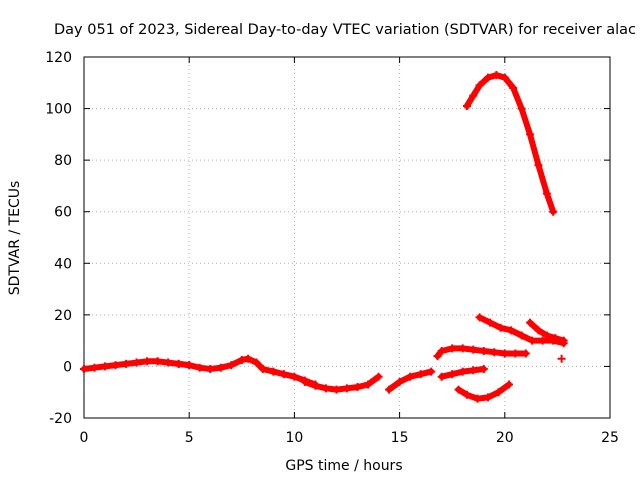 Image resolution: width=640 pixels, height=480 pixels. I want to click on y-tick-label: 80, so click(63, 161).